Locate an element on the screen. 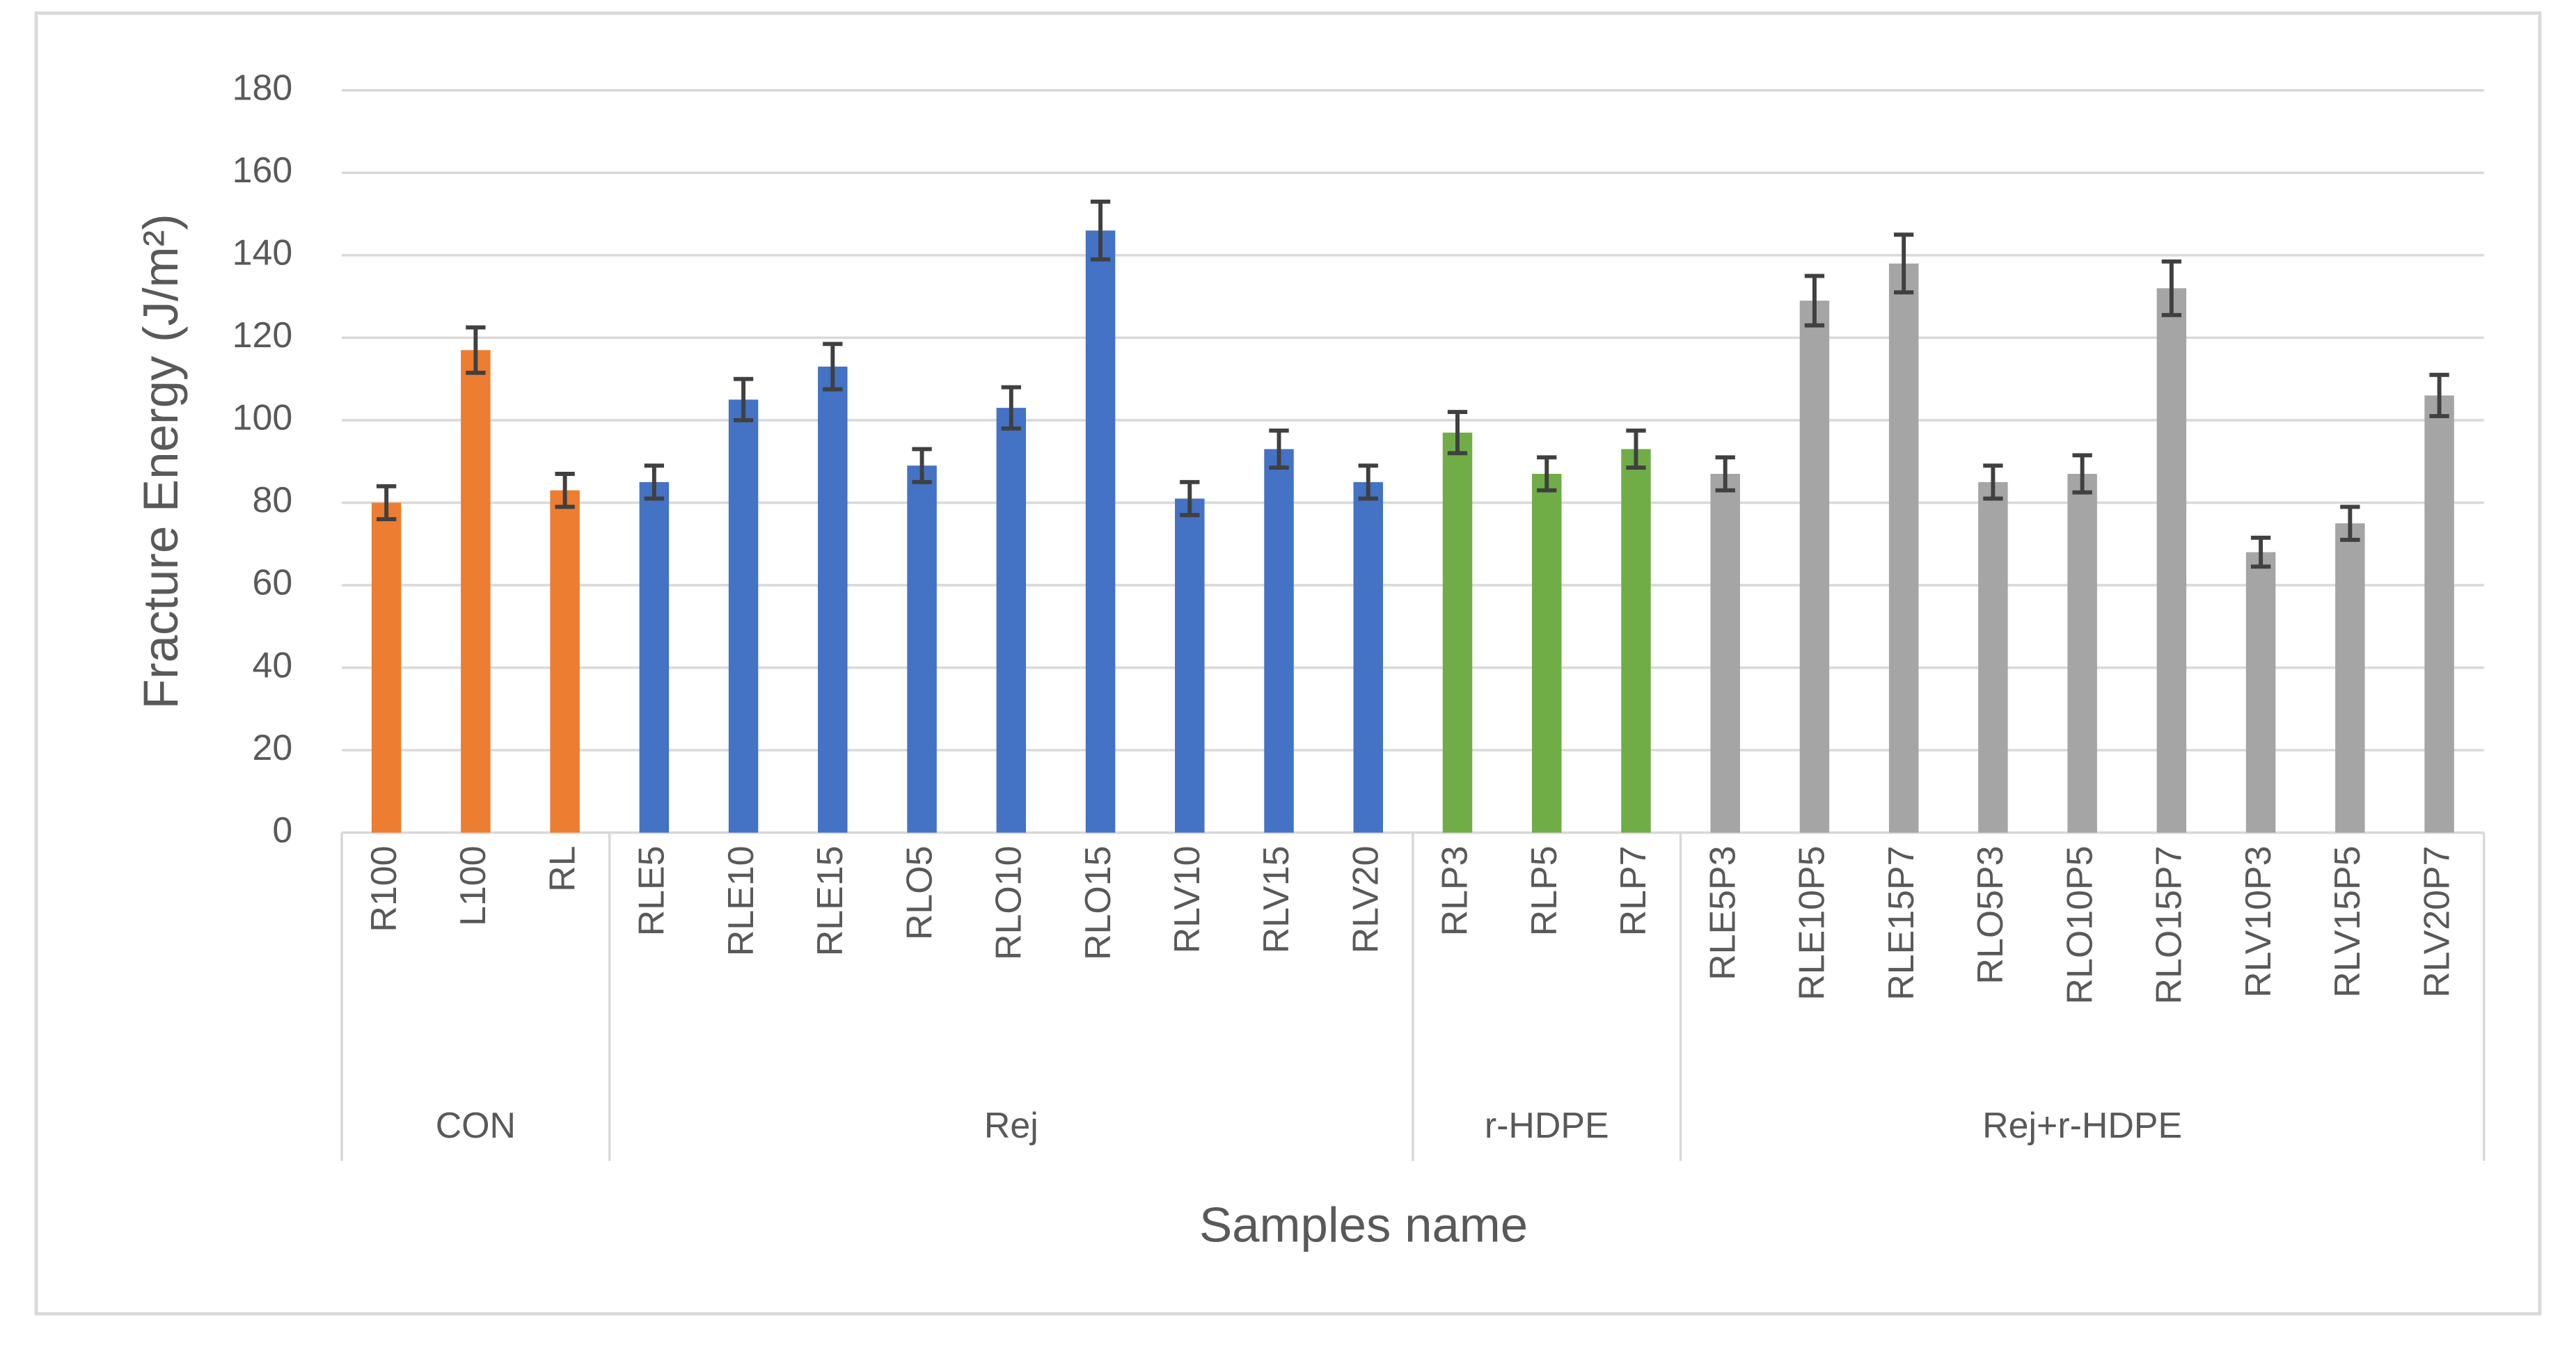 This screenshot has width=2576, height=1345. x-tick-label: RLE15P7 is located at coordinates (1901, 923).